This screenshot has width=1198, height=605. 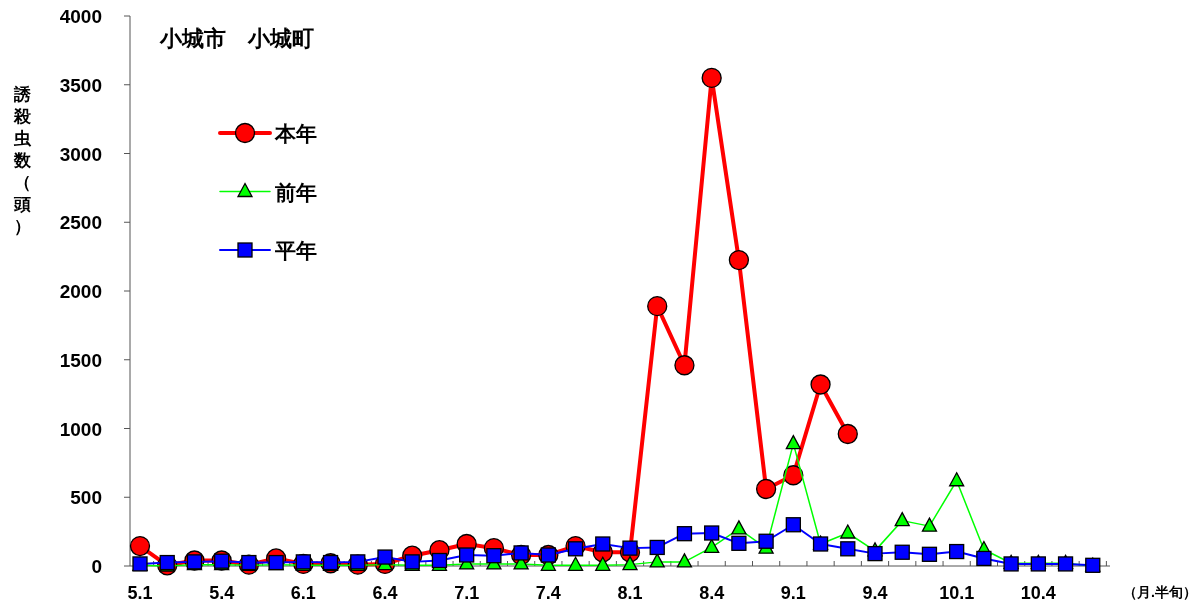 I want to click on x-axis-title: （月.半旬）, so click(x=1160, y=592).